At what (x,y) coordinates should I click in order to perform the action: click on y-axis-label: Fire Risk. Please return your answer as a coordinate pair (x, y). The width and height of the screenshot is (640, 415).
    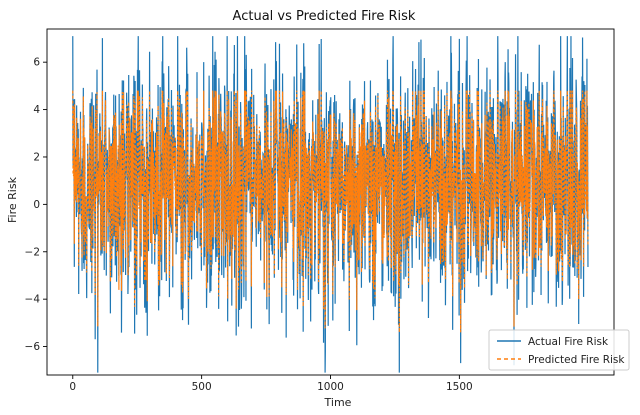
    Looking at the image, I should click on (12, 199).